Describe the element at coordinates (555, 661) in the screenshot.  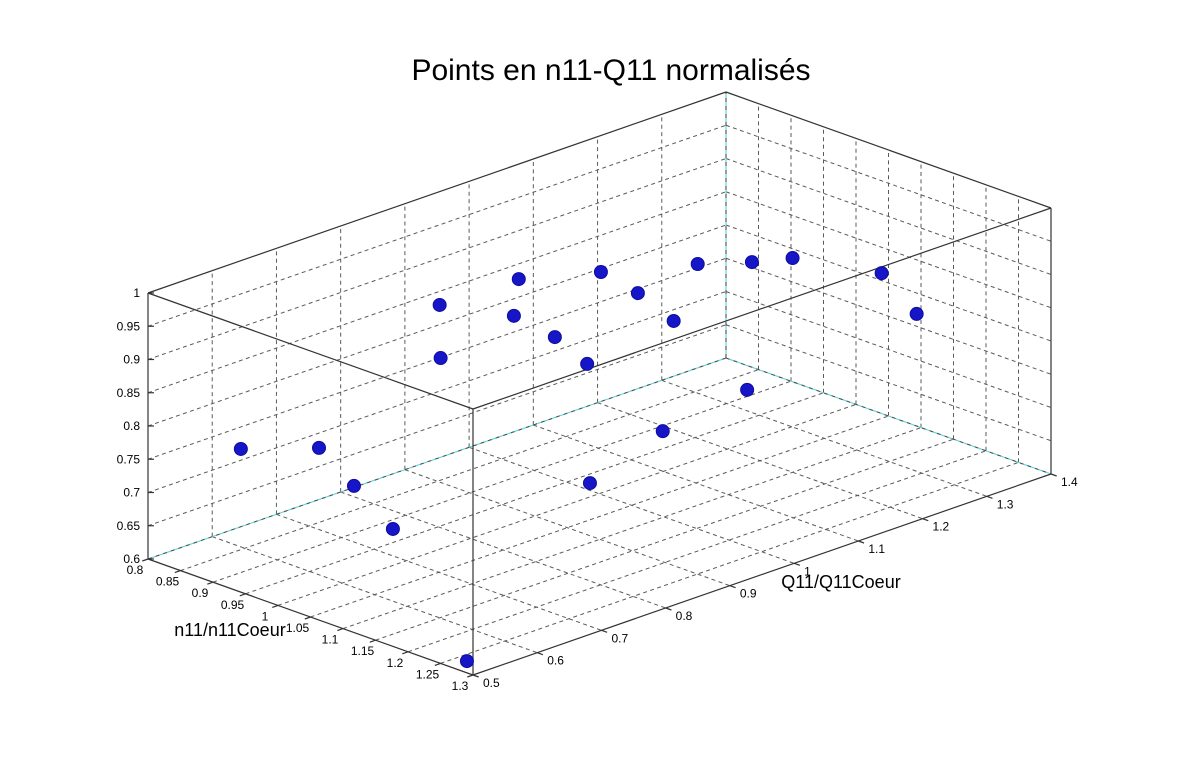
I see `y-tick-label: 0.6` at that location.